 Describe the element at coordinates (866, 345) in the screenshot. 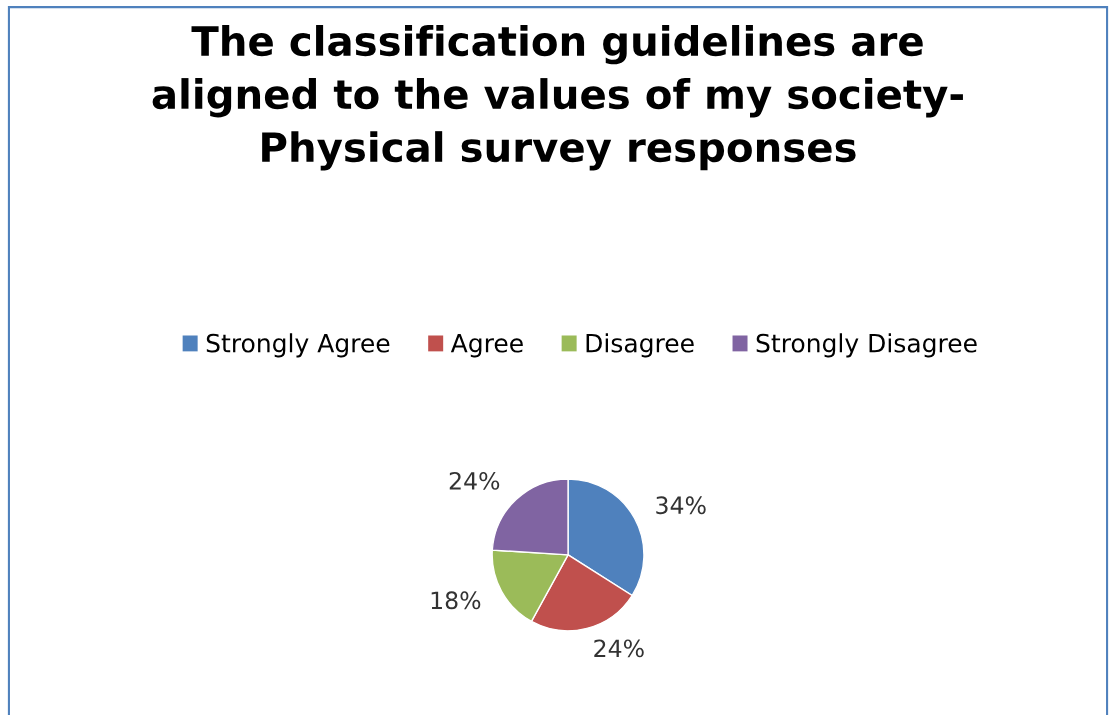

I see `legend-label: Strongly Disagree` at that location.